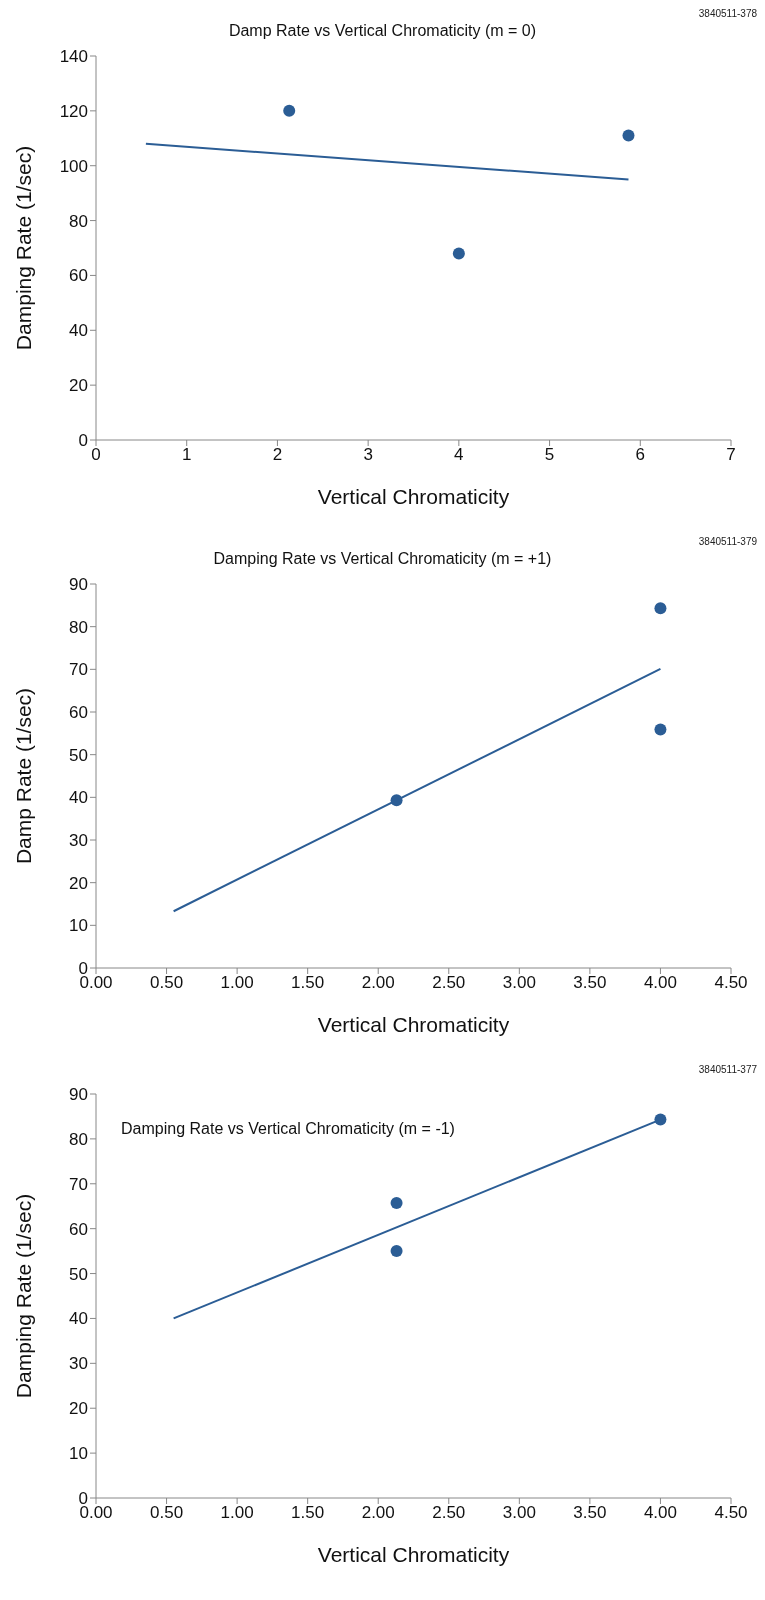 This screenshot has height=1600, width=765. I want to click on y-tick-label: 100, so click(73, 166).